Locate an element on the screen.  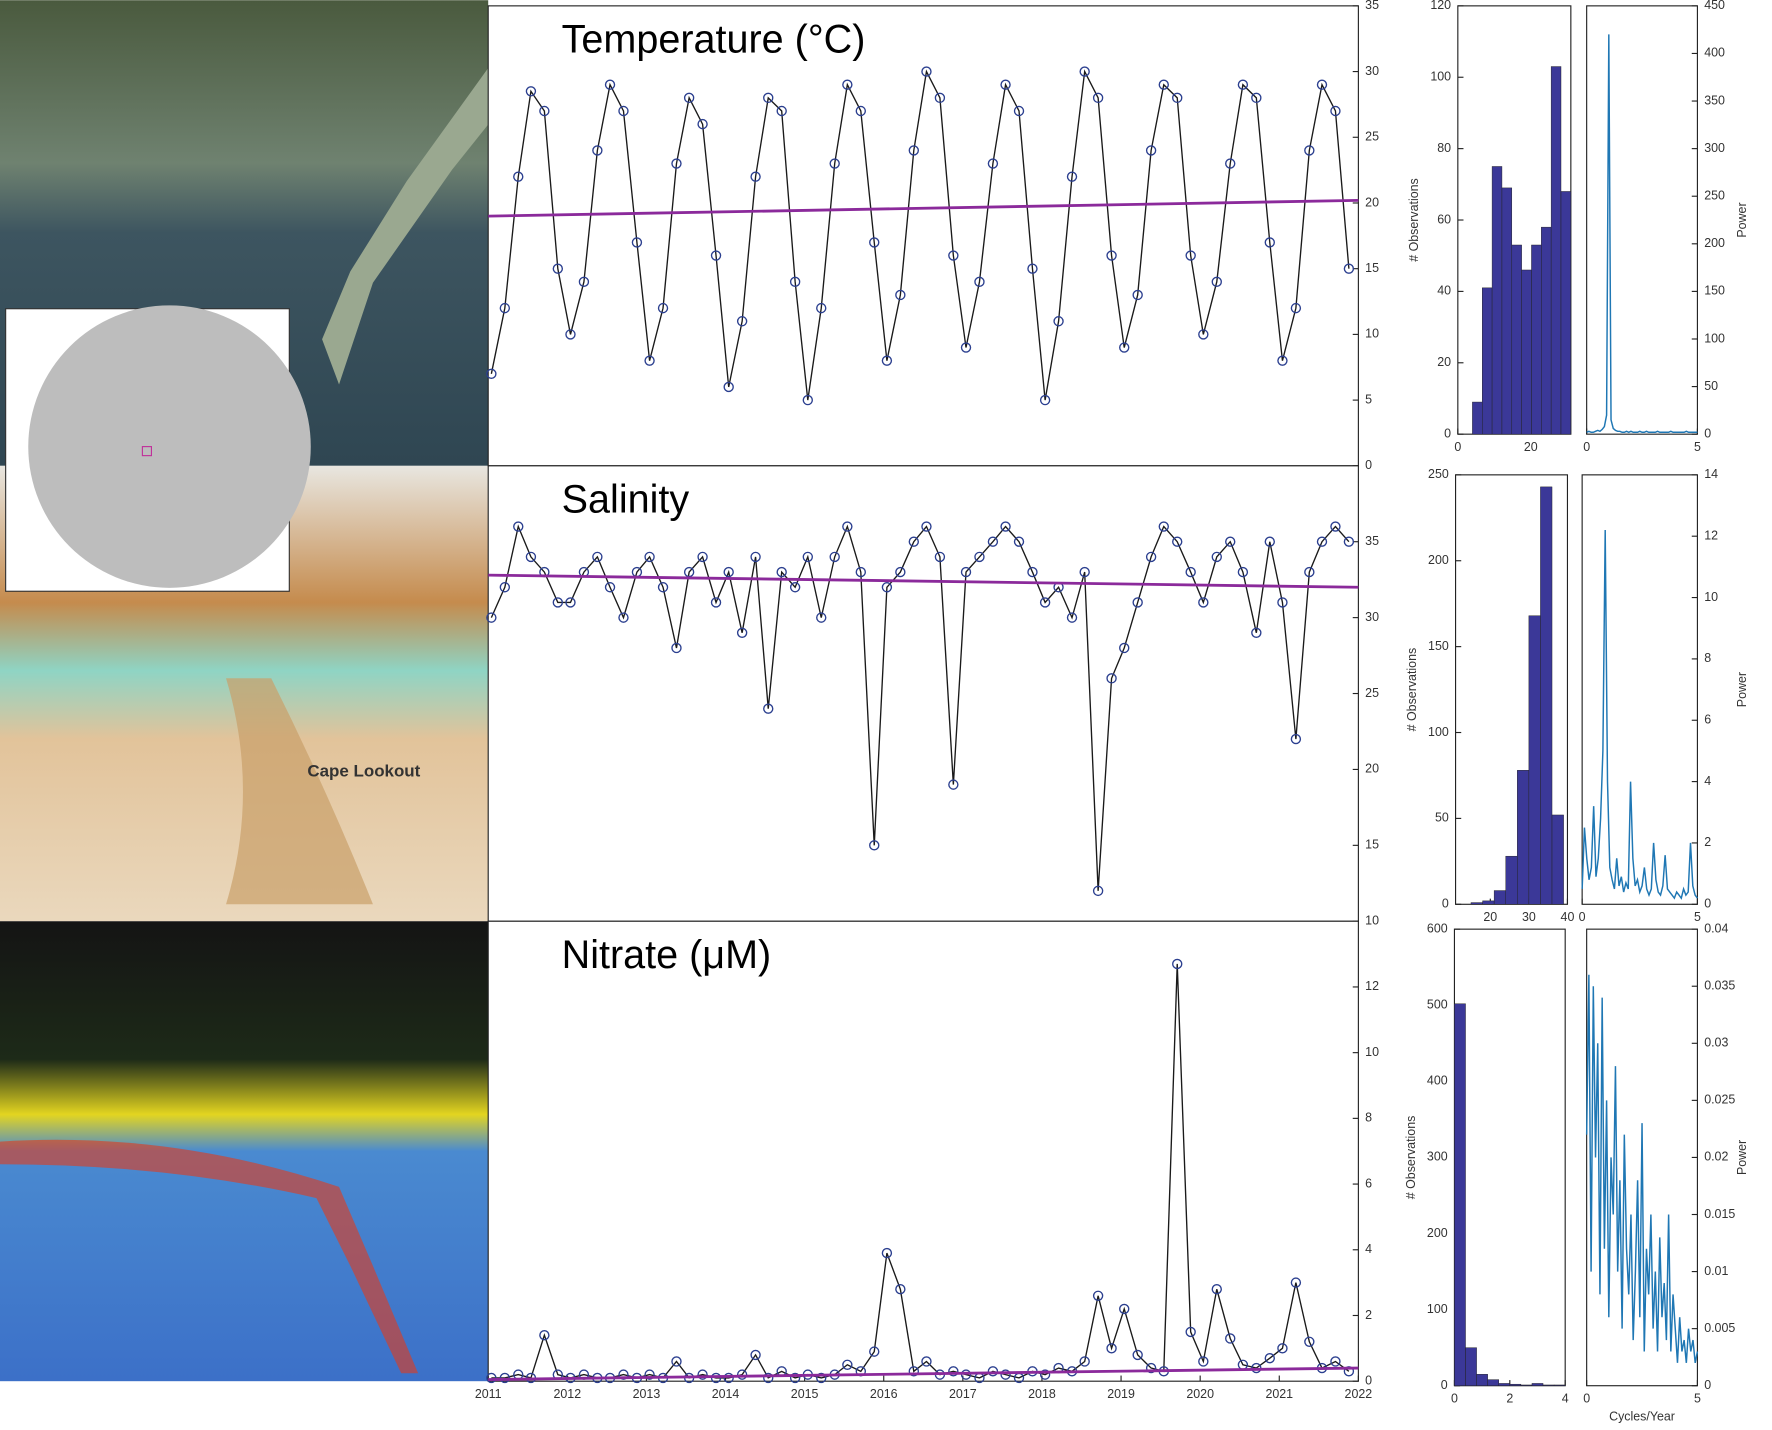
y-tick-label: 150 is located at coordinates (1438, 646).